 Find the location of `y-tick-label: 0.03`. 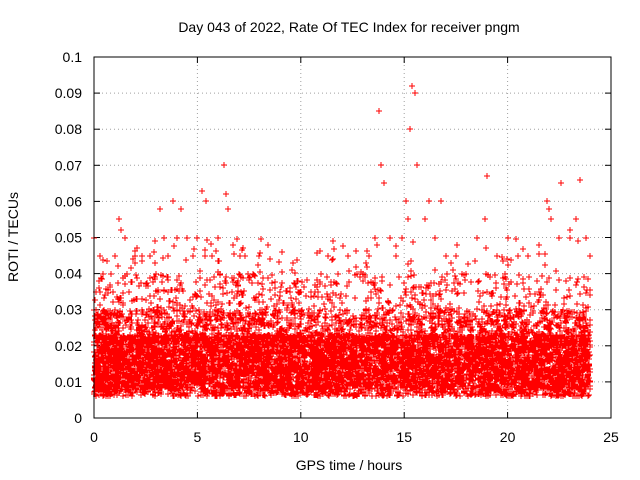

y-tick-label: 0.03 is located at coordinates (68, 310).